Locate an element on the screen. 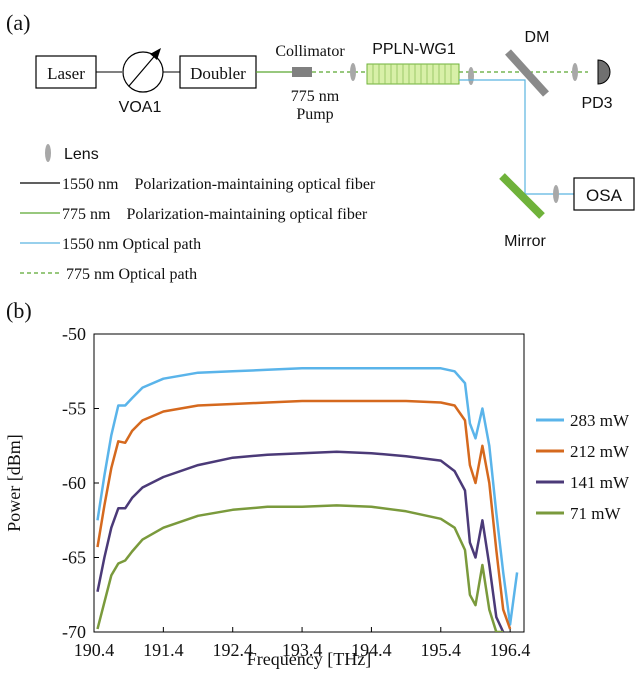  doubler-label: Doubler is located at coordinates (218, 73).